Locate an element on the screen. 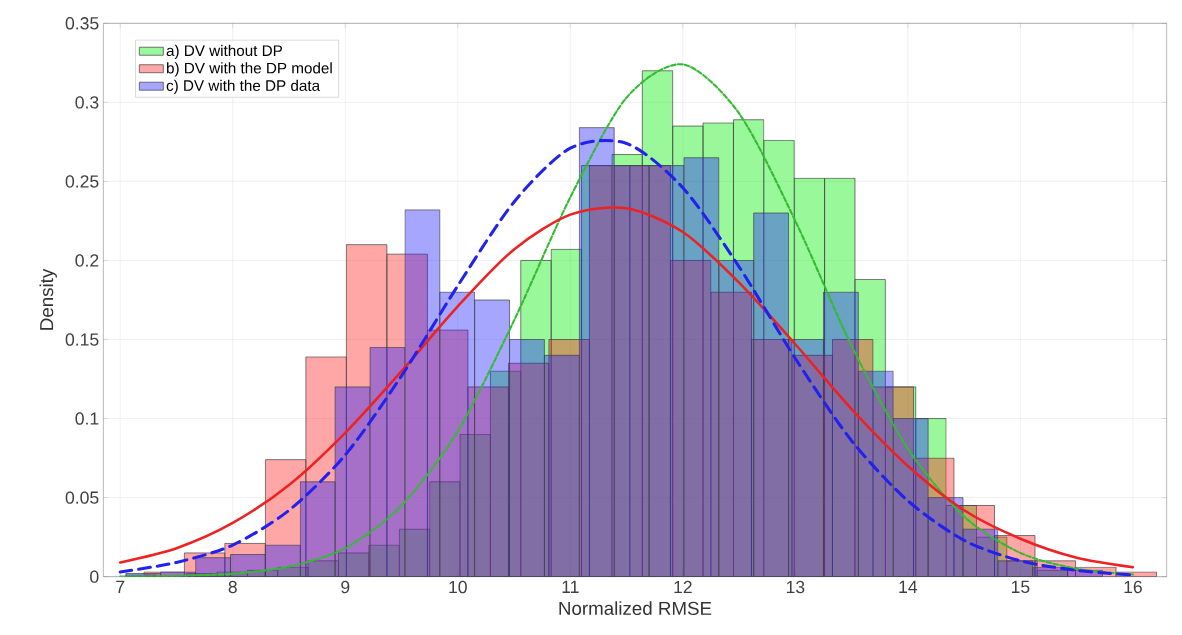 The width and height of the screenshot is (1182, 635). y-tick-label: 0 is located at coordinates (94, 576).